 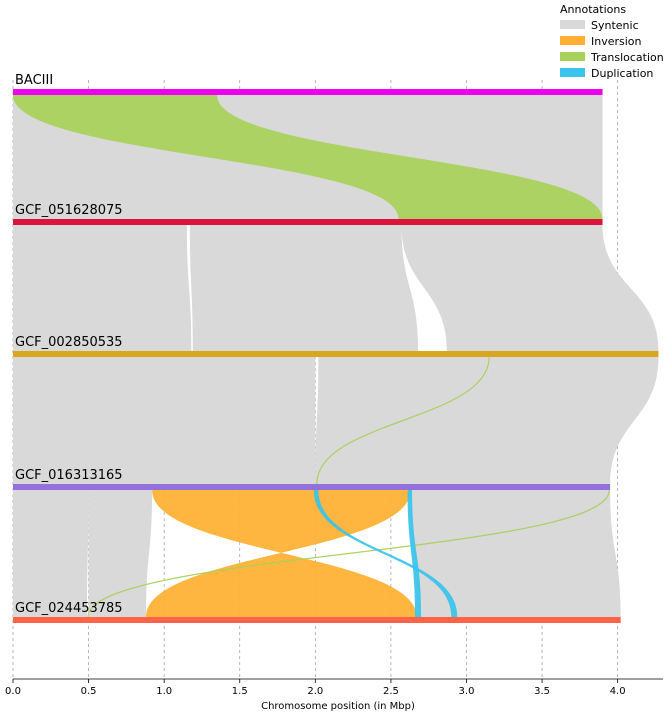 I want to click on x-tick-label: 0.0, so click(x=13, y=691).